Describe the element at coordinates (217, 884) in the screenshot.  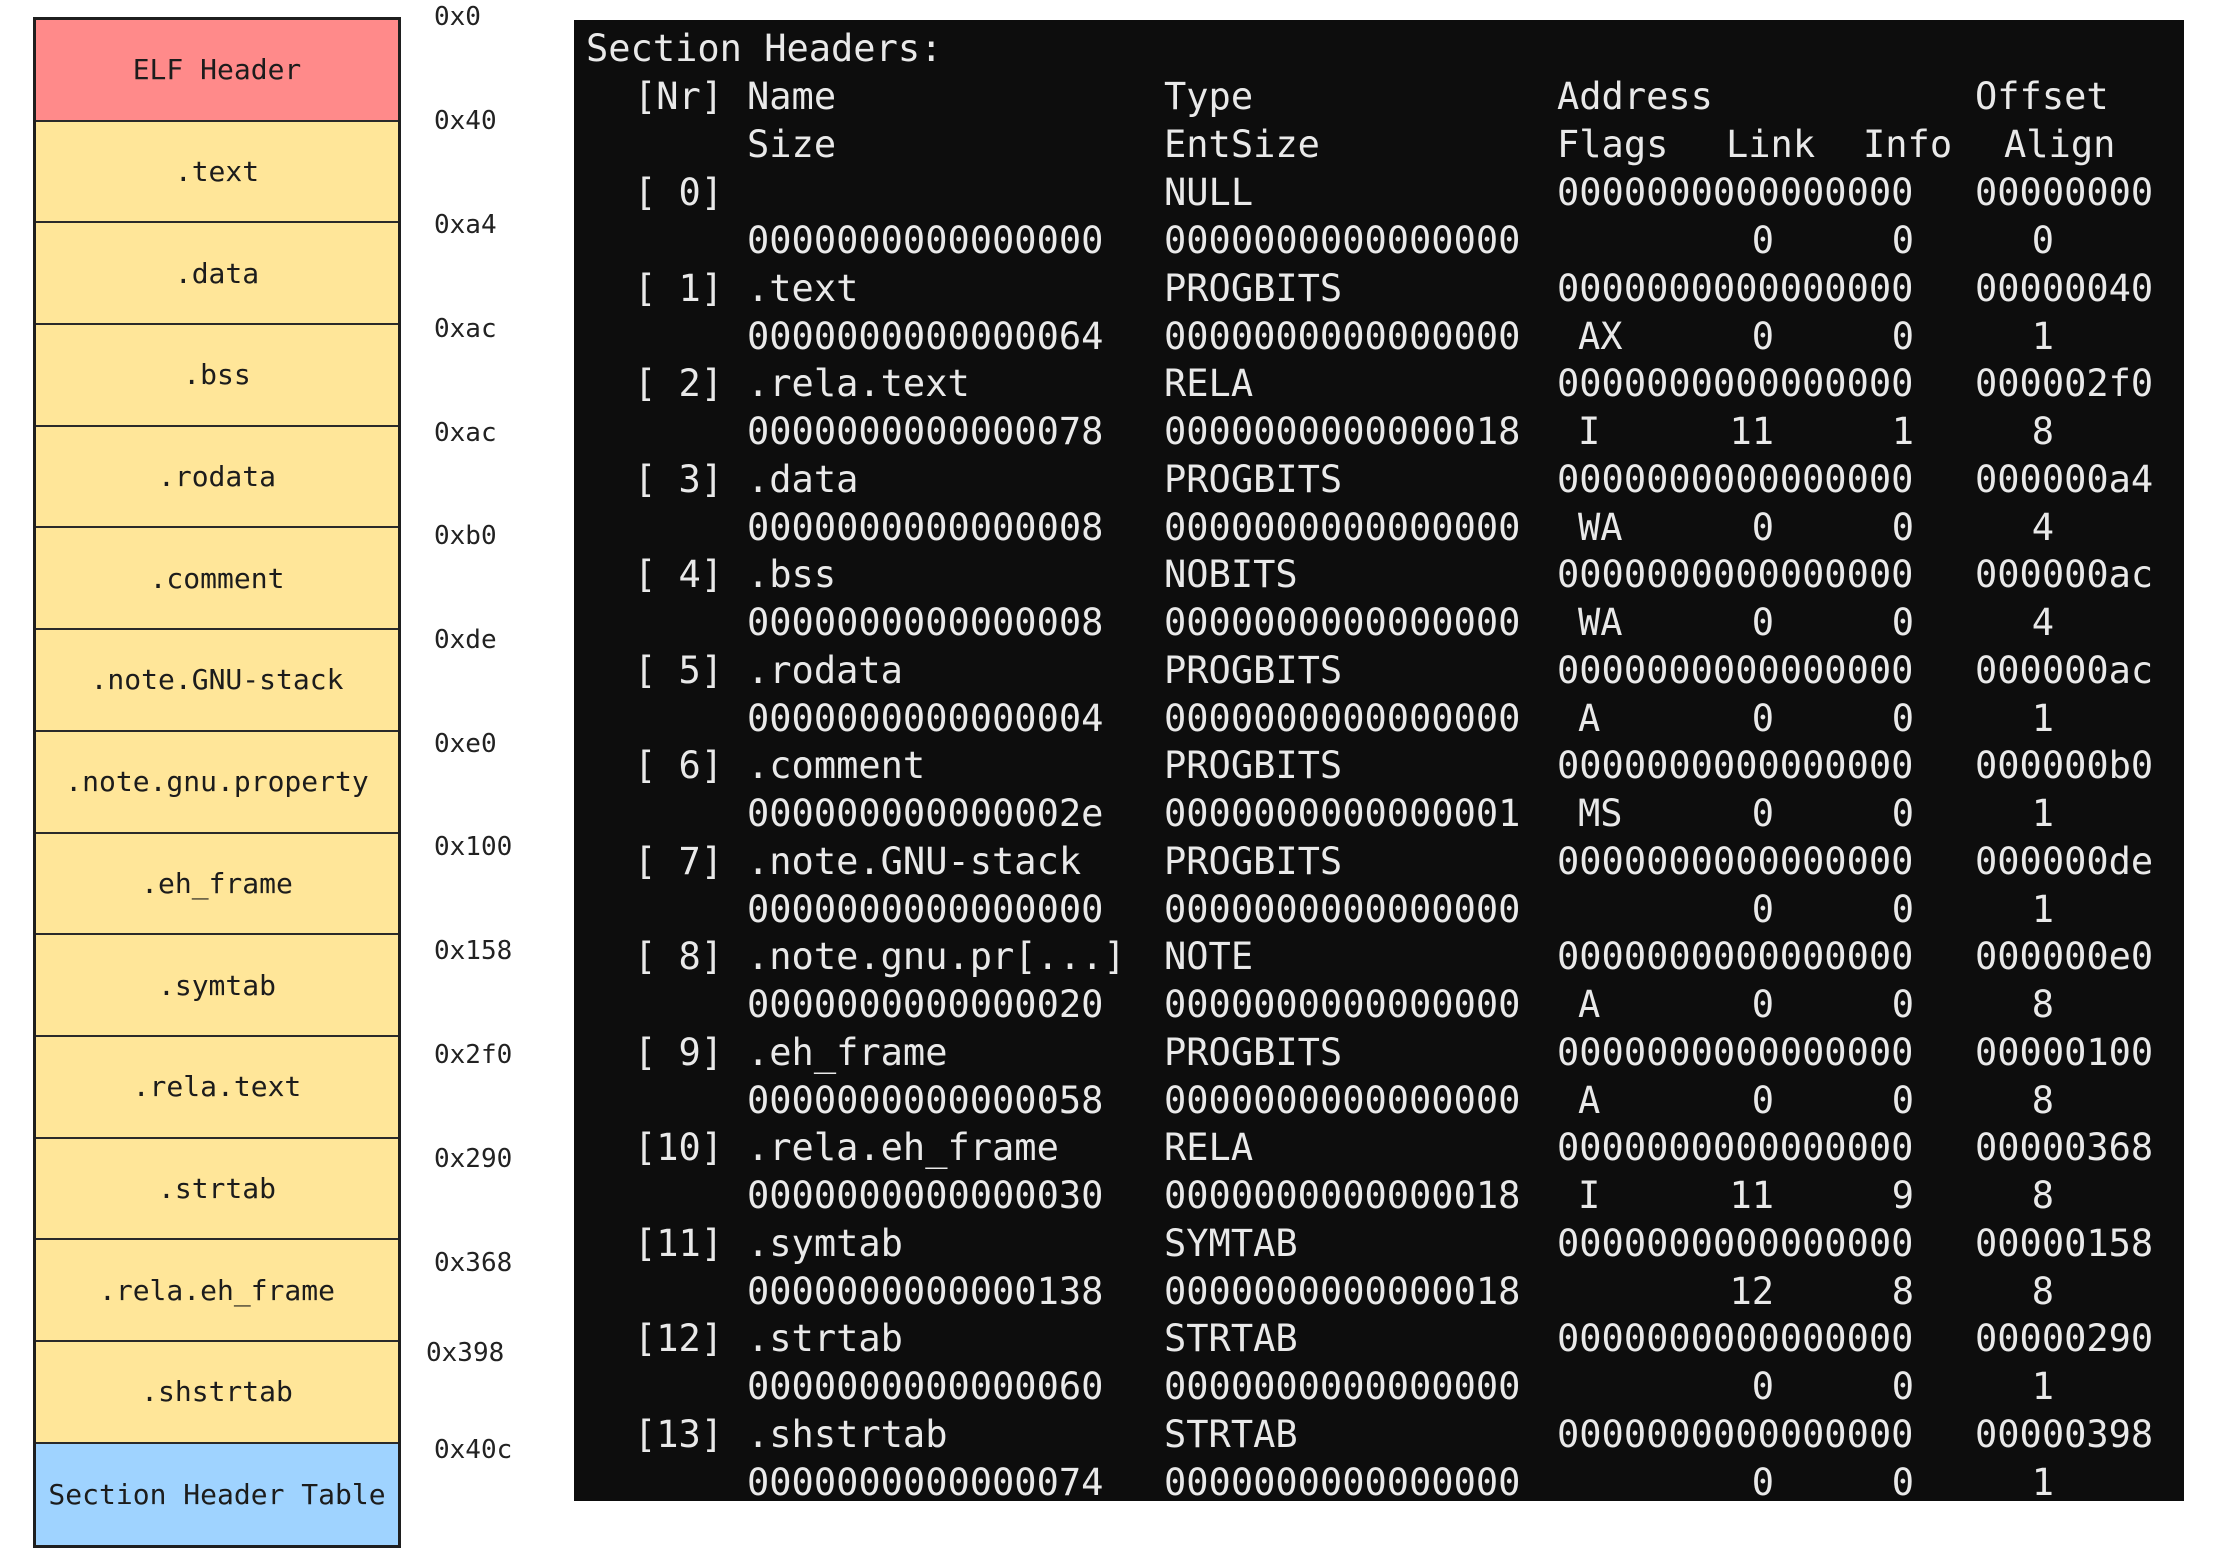
I see `layout-block: .eh_frame` at that location.